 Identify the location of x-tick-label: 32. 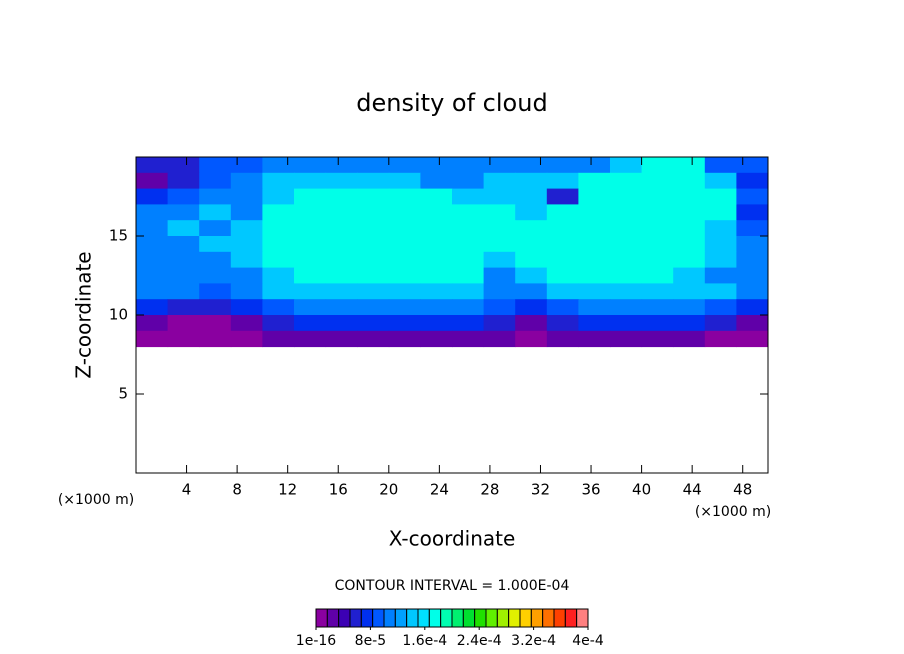
(540, 490).